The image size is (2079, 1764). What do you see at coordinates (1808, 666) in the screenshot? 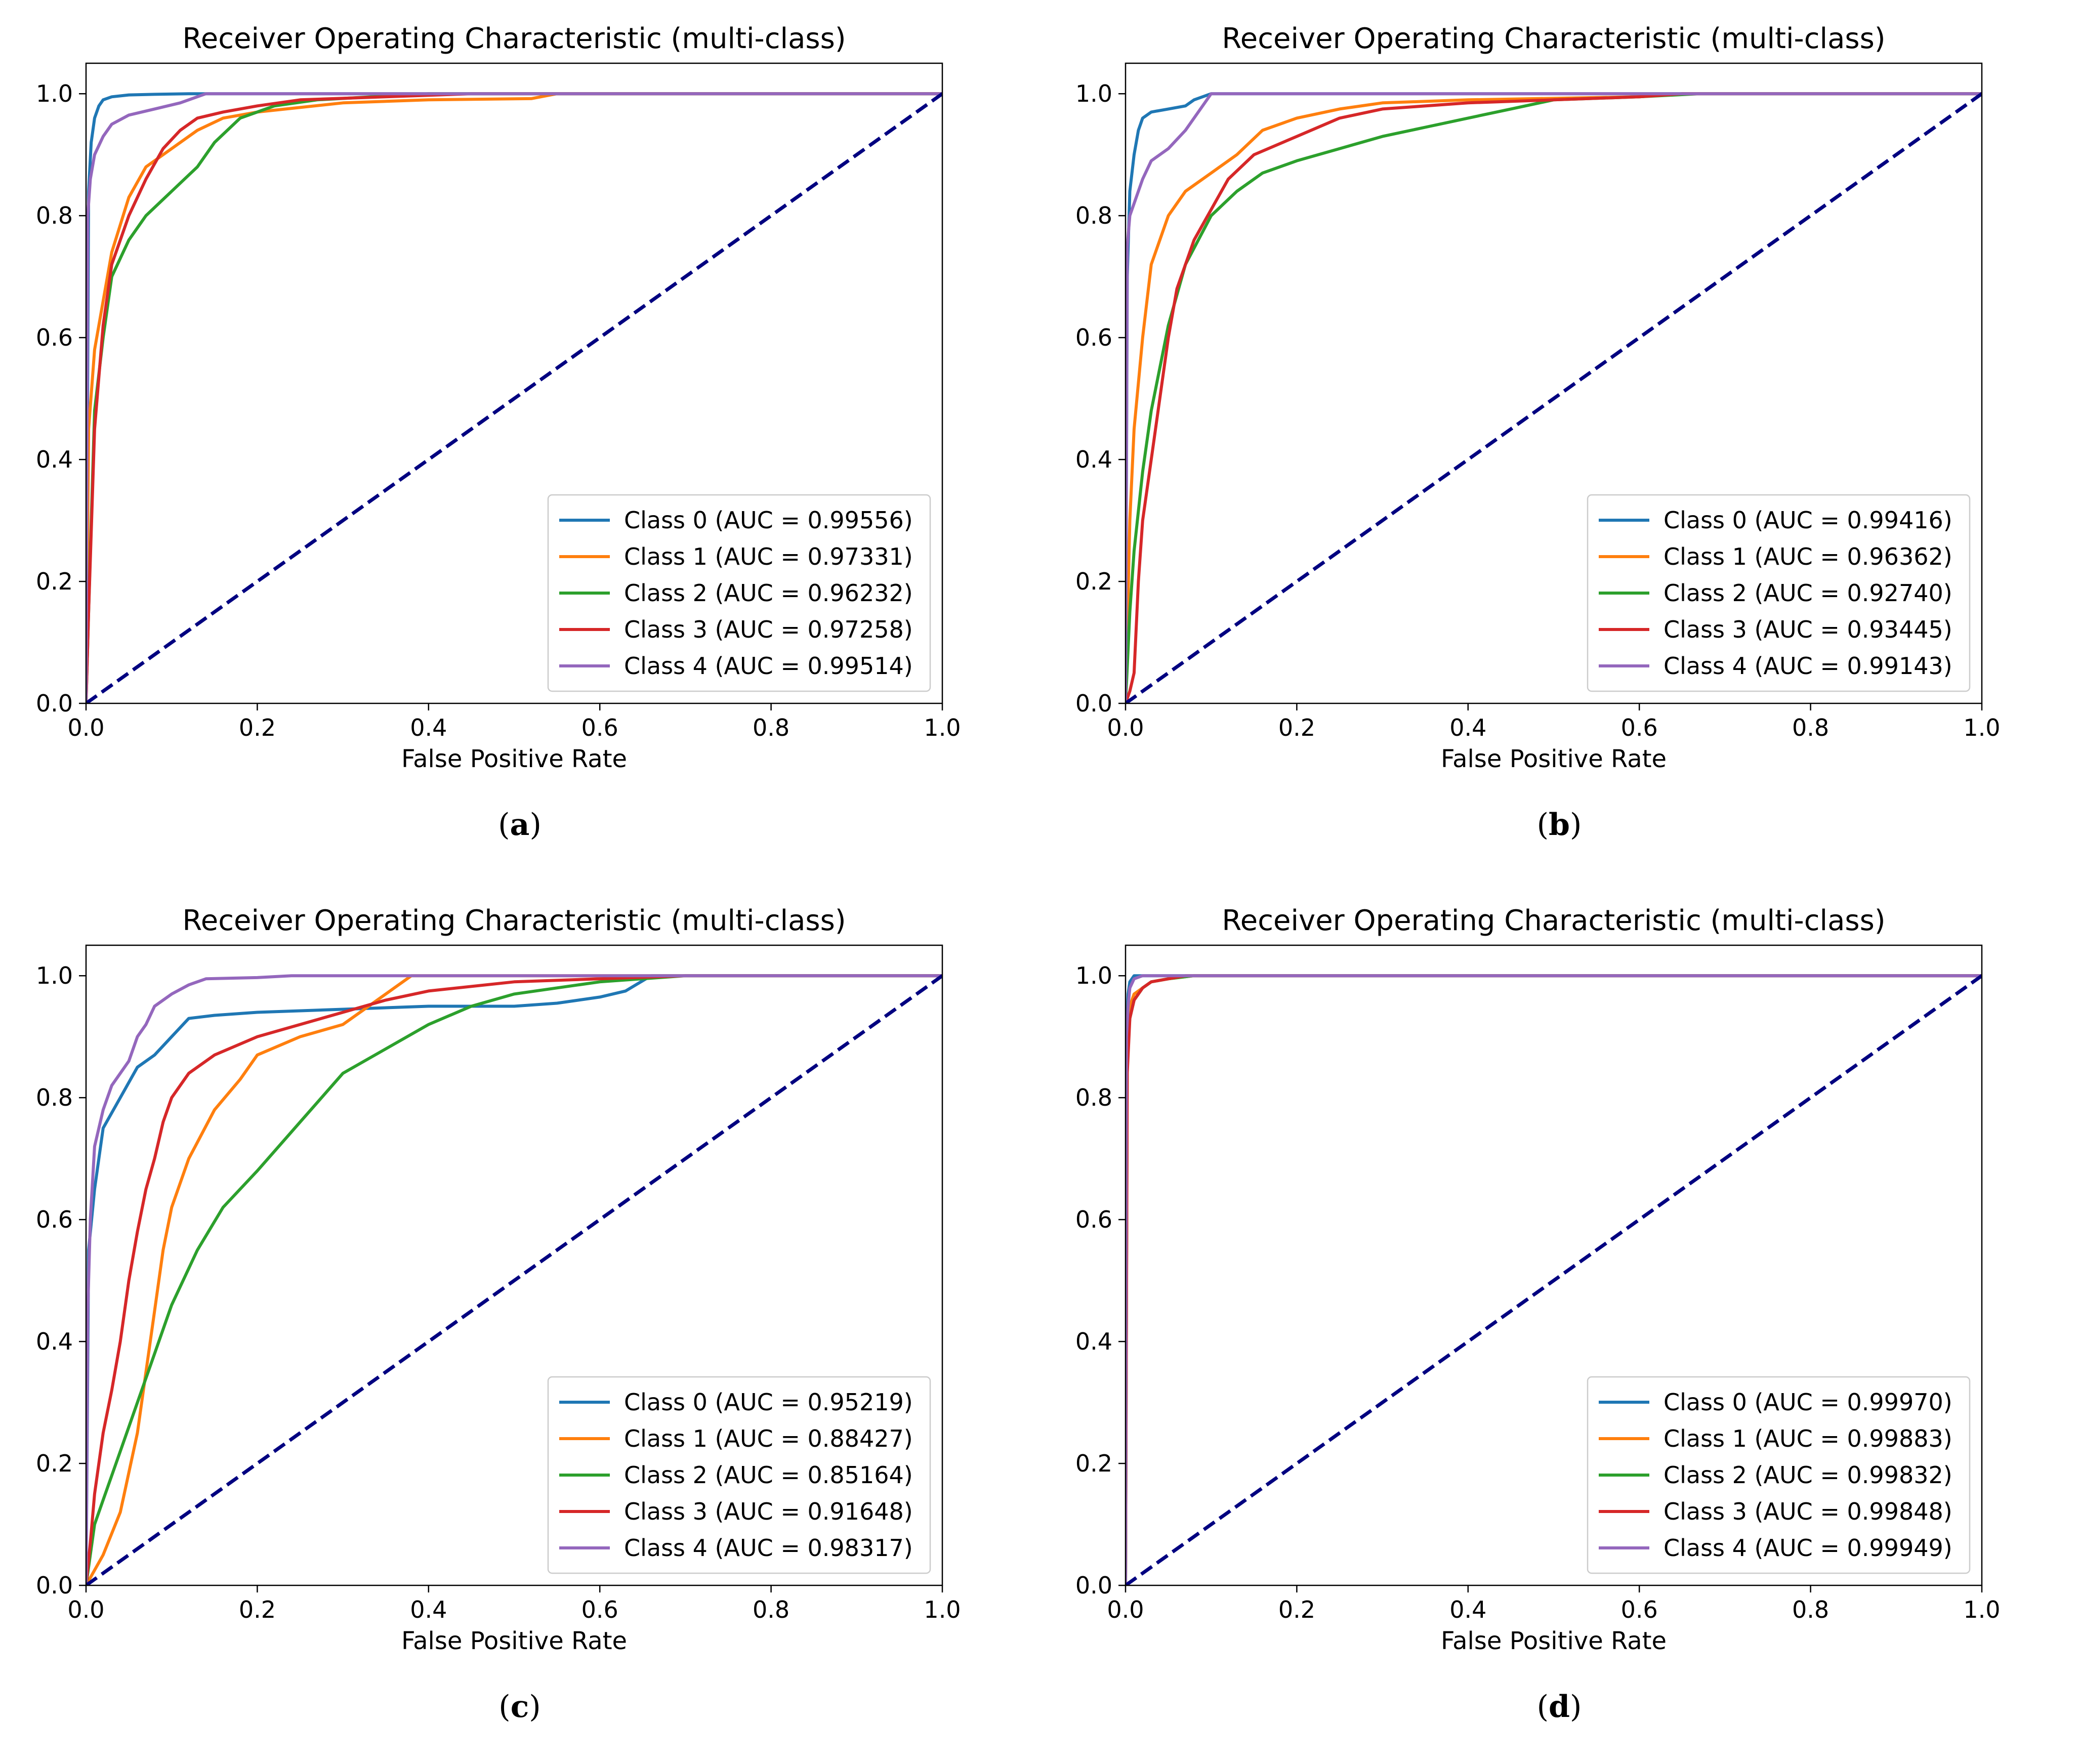
I see `legend-label-class-4: Class 4 (AUC = 0.99143)` at bounding box center [1808, 666].